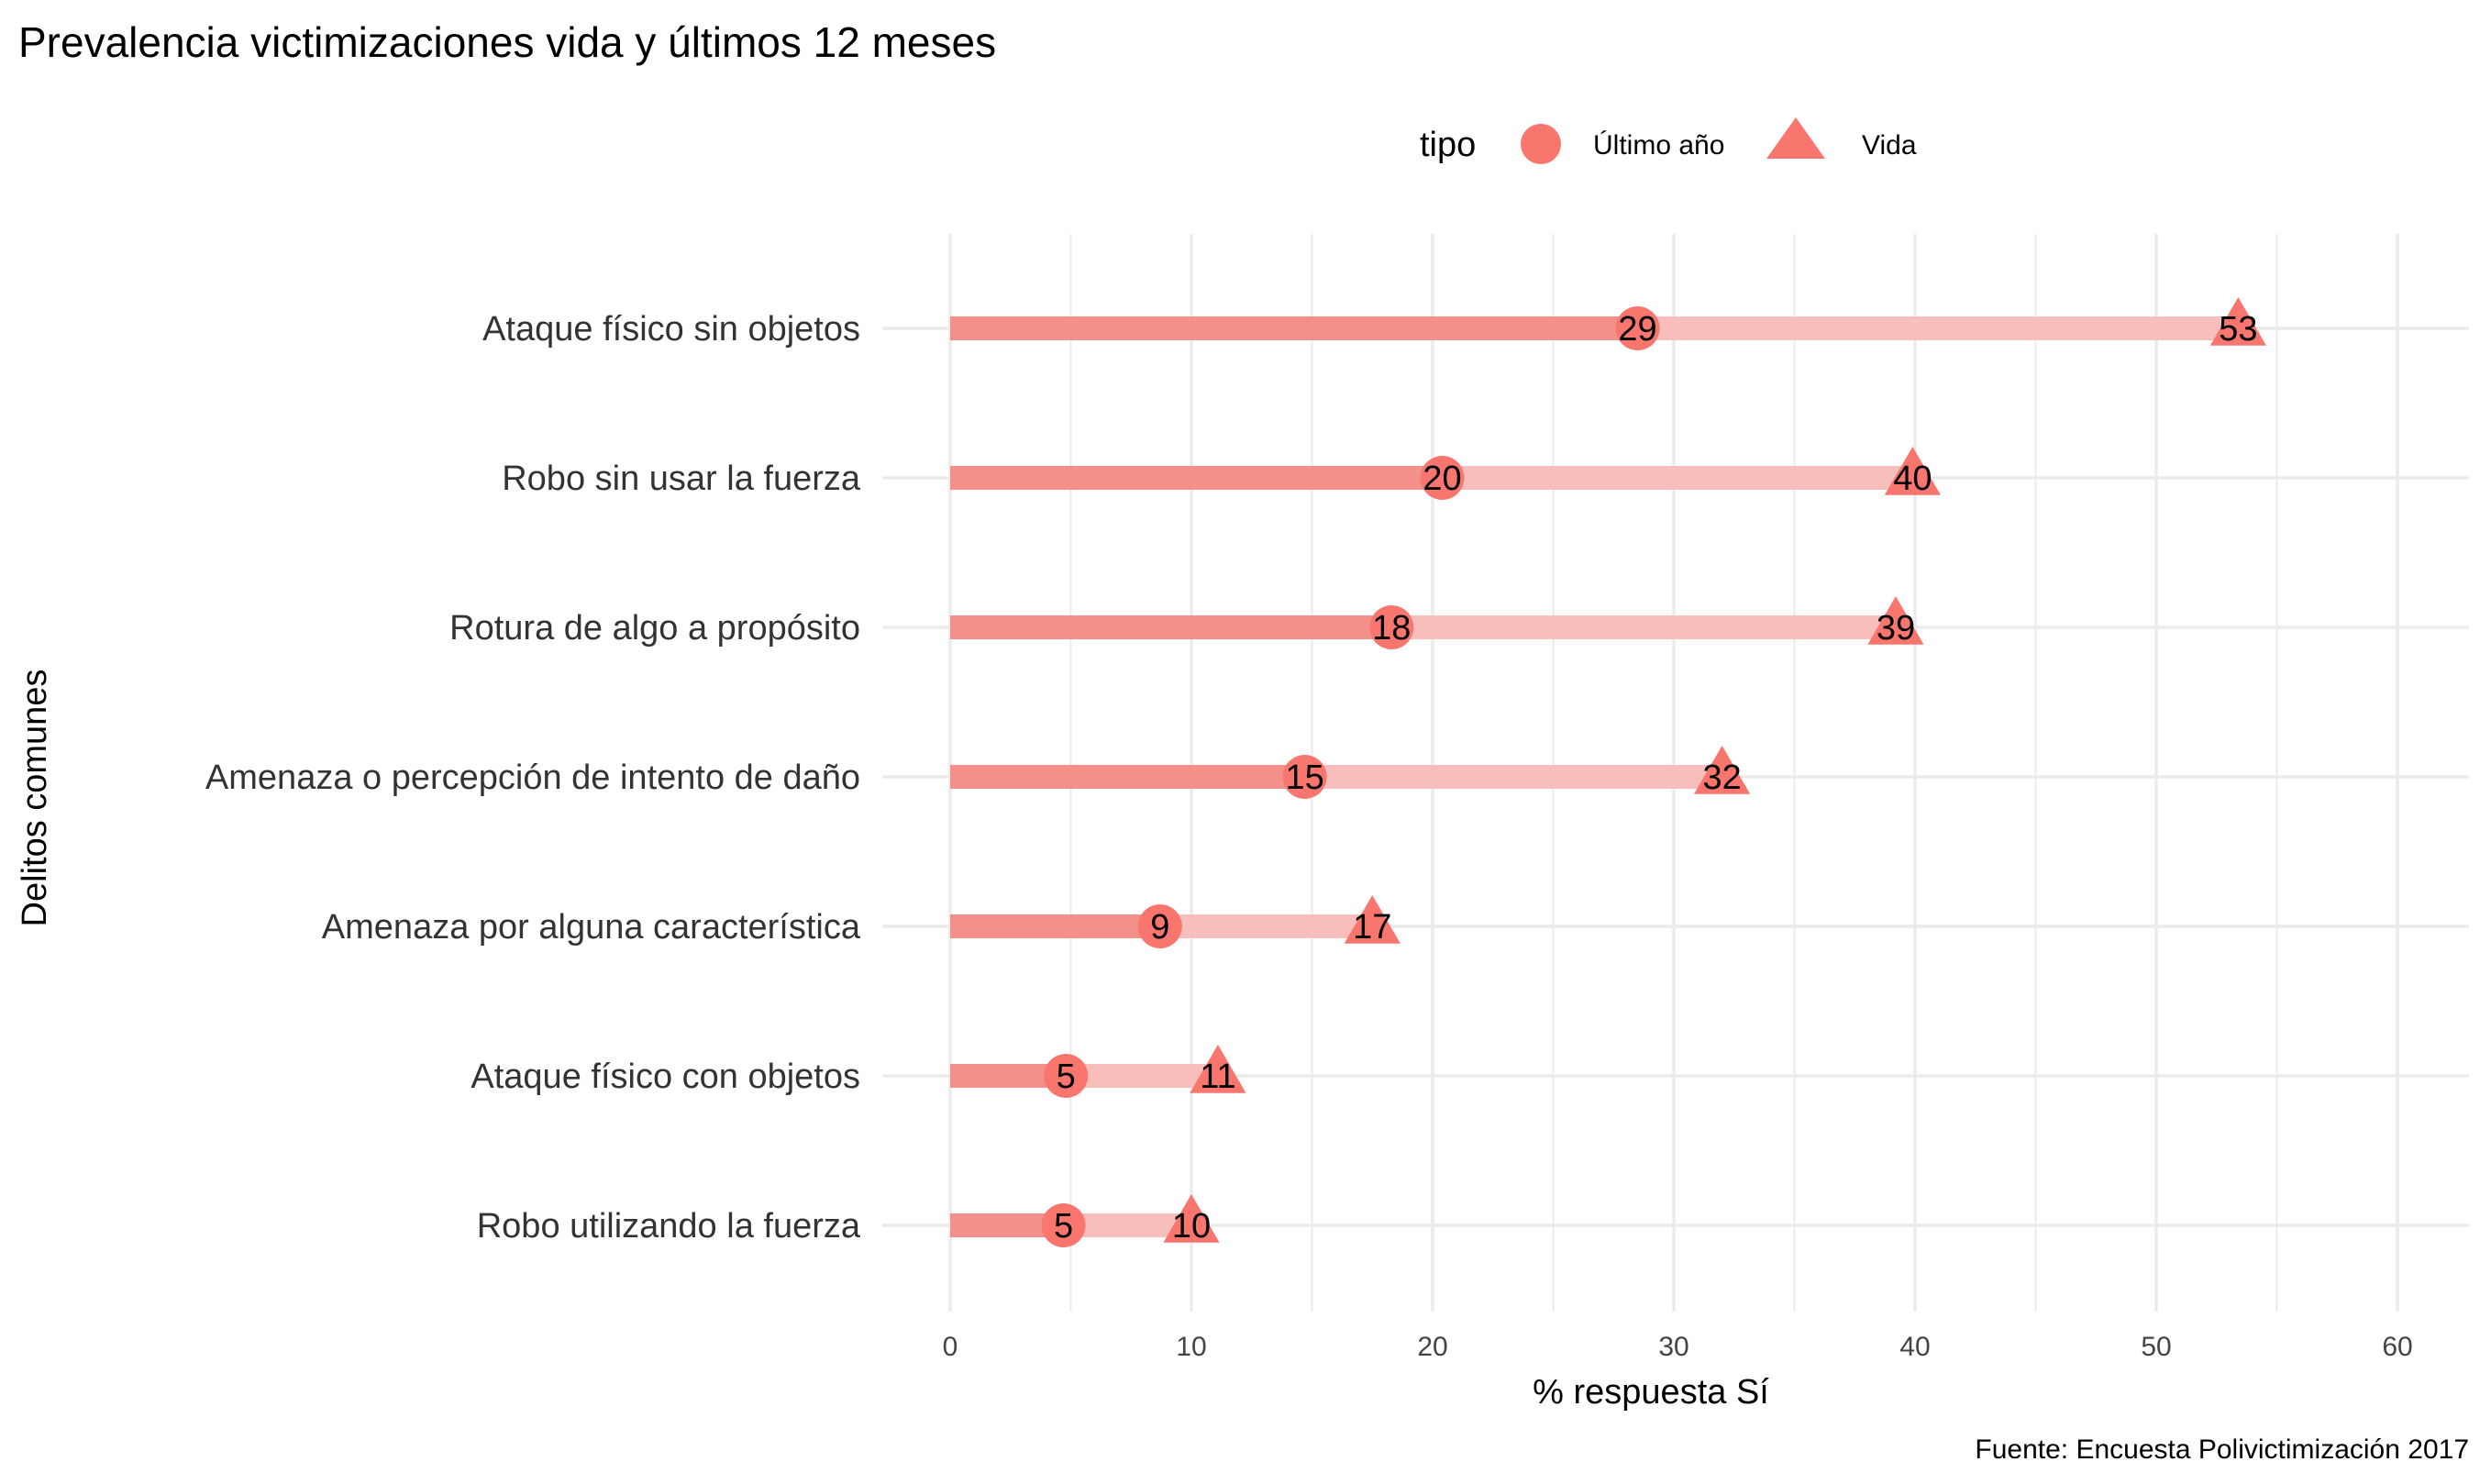 The width and height of the screenshot is (2491, 1484). I want to click on data-label-last-year: 18, so click(1391, 628).